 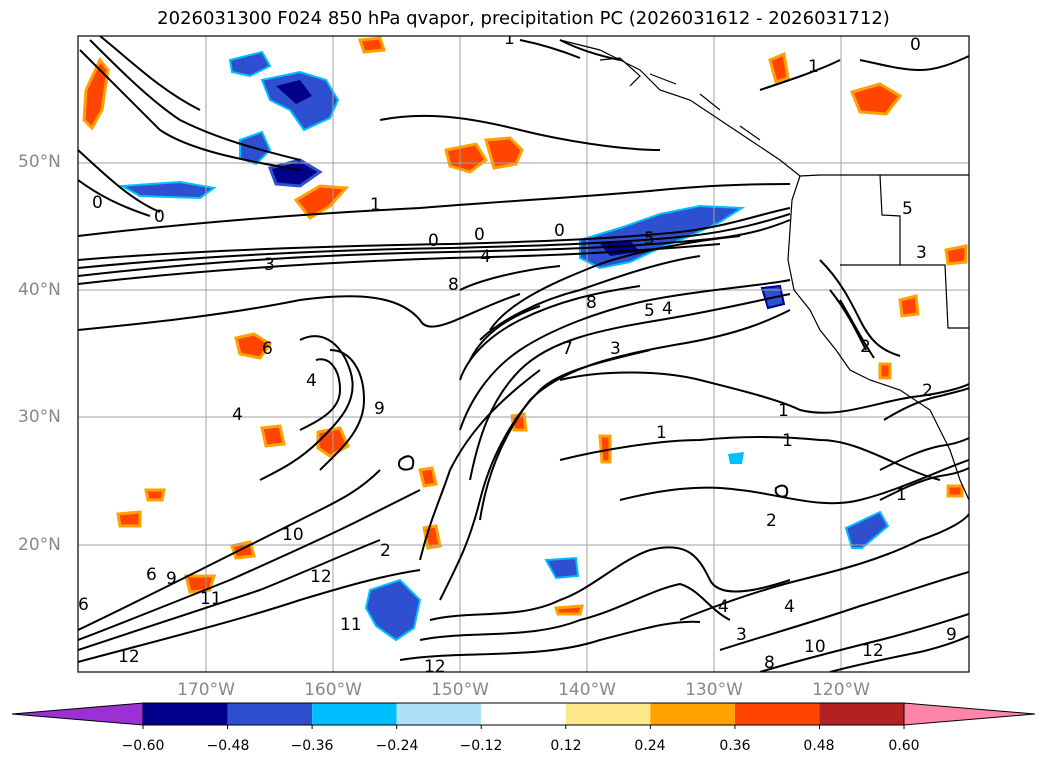 What do you see at coordinates (650, 746) in the screenshot?
I see `colorbar-tick-label: 0.24` at bounding box center [650, 746].